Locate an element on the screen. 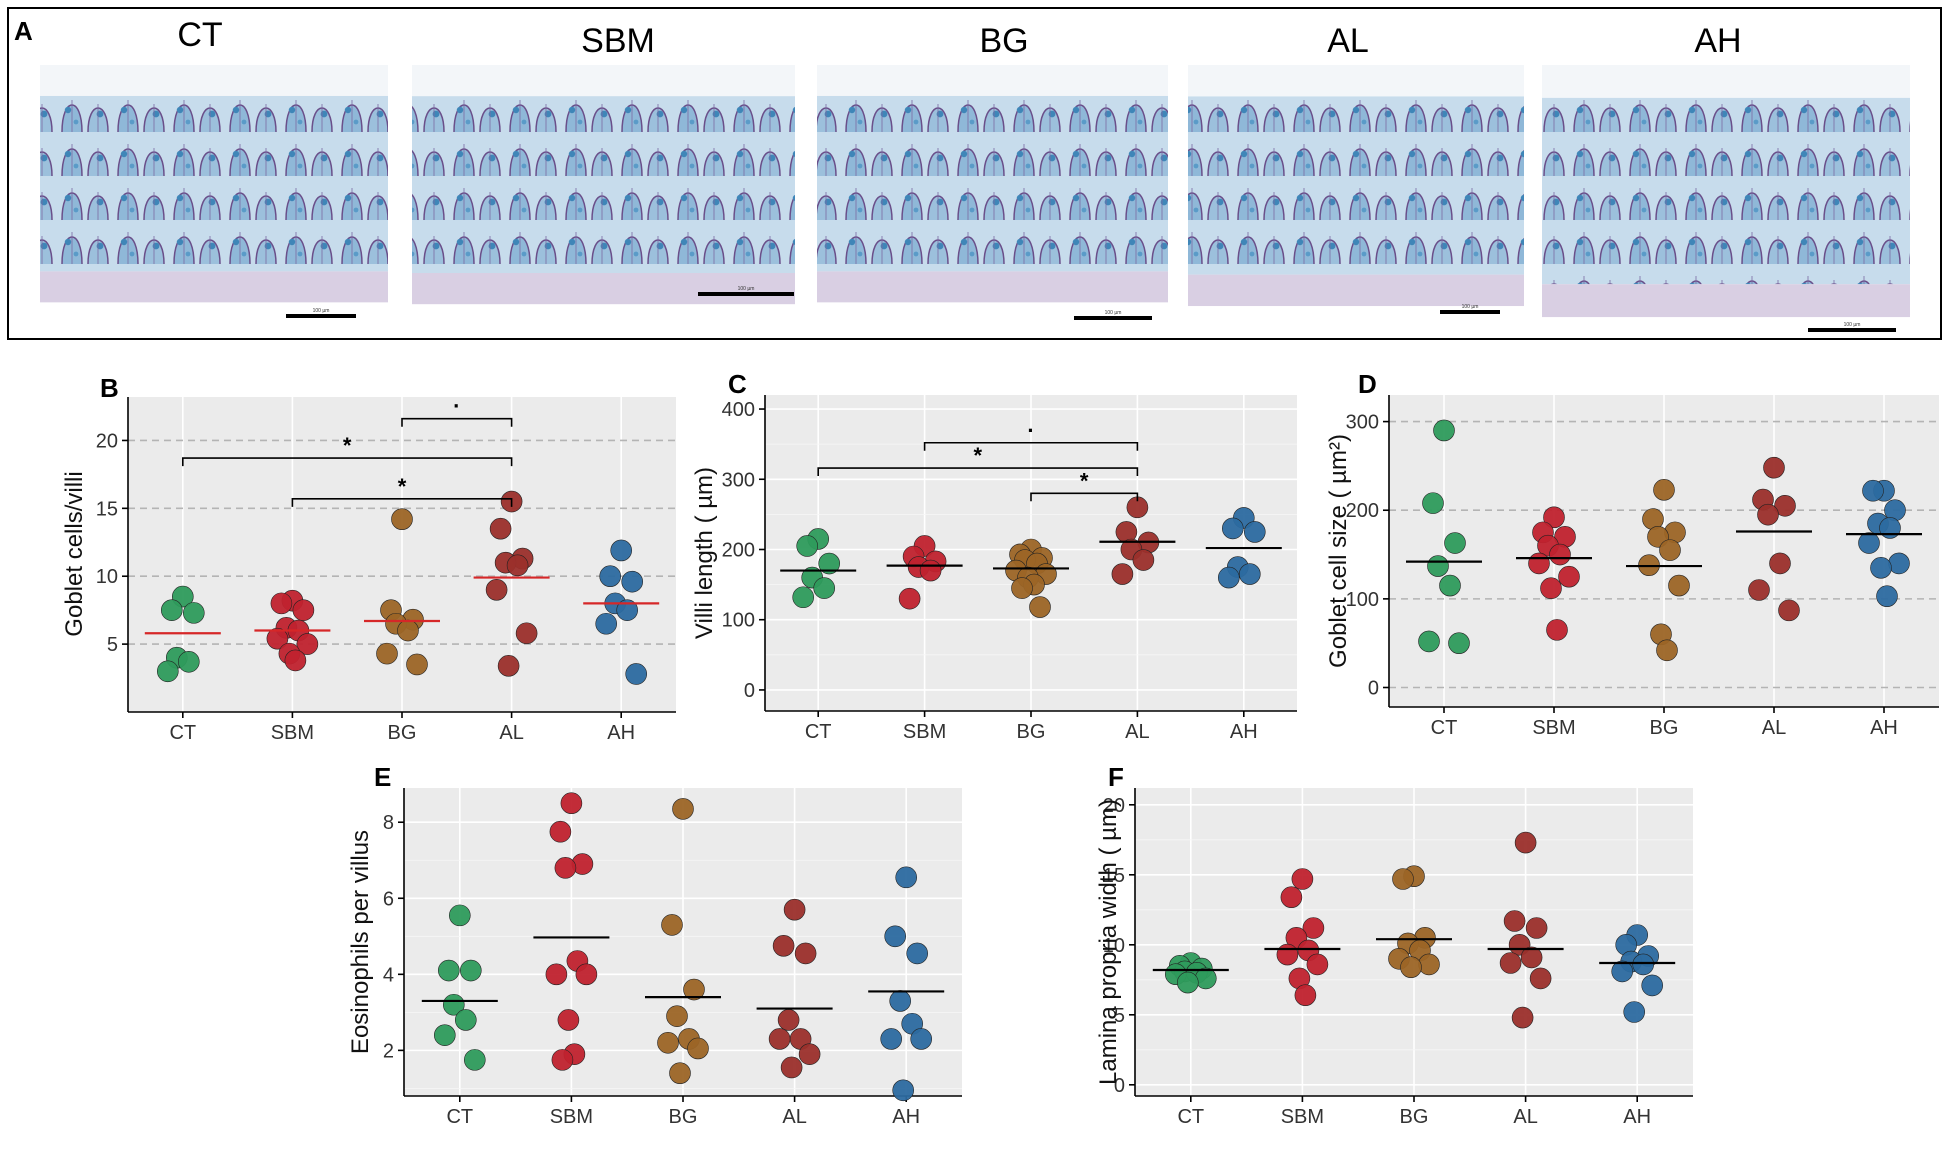  y-tick-label: 100 is located at coordinates (1362, 600).